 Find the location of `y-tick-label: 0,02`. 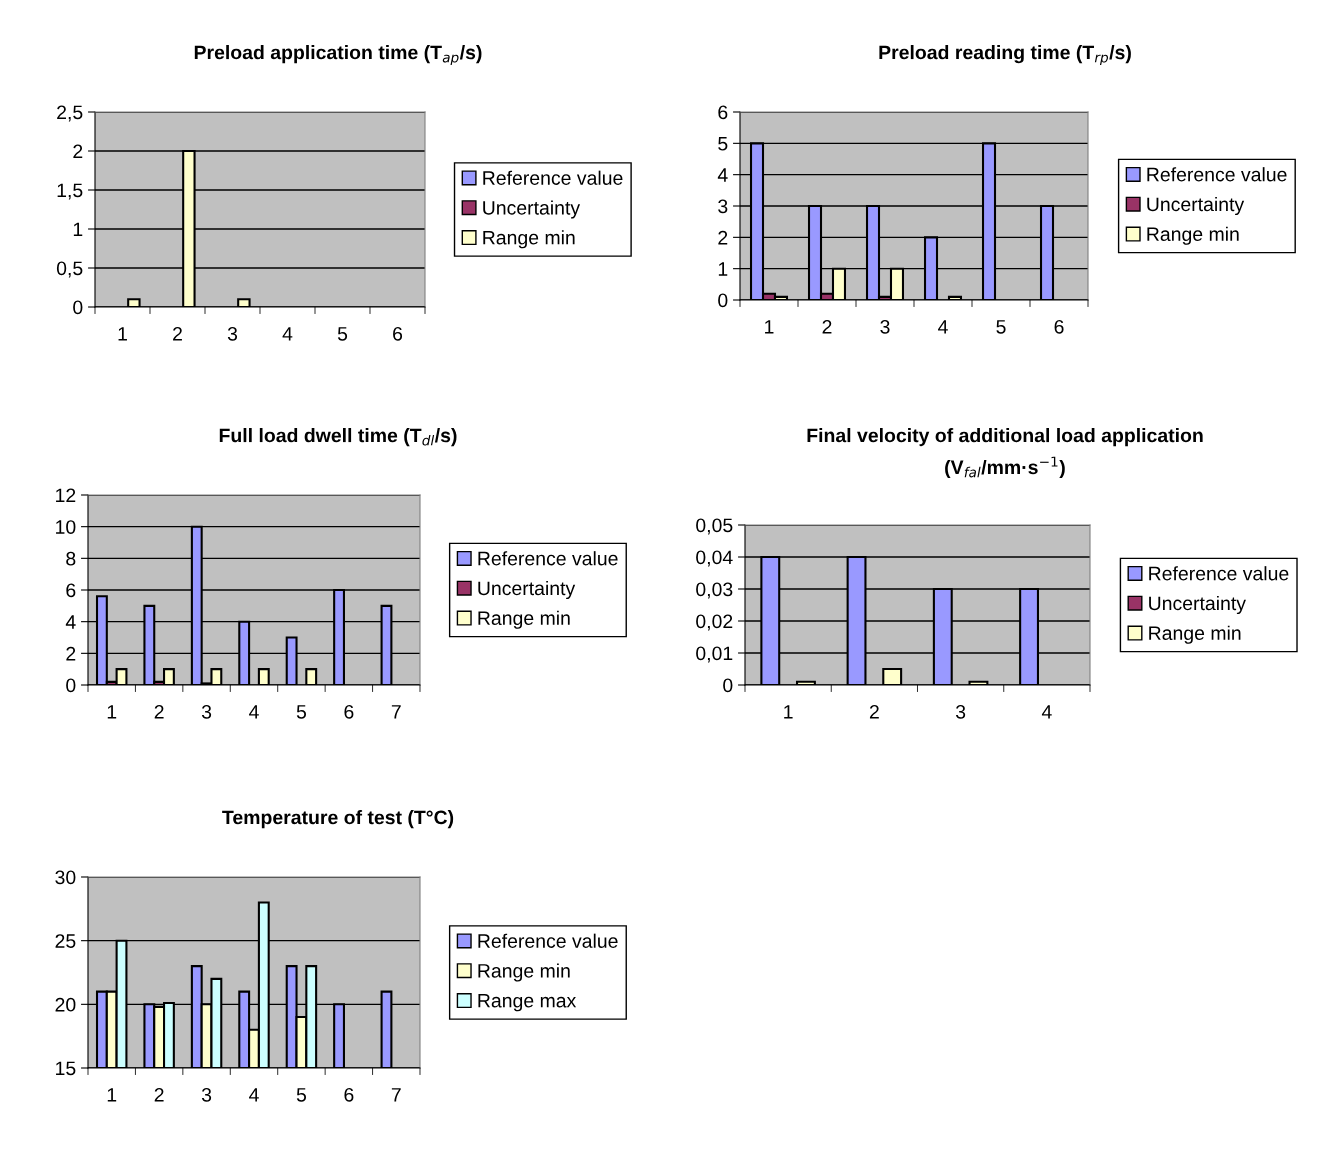

y-tick-label: 0,02 is located at coordinates (714, 622).